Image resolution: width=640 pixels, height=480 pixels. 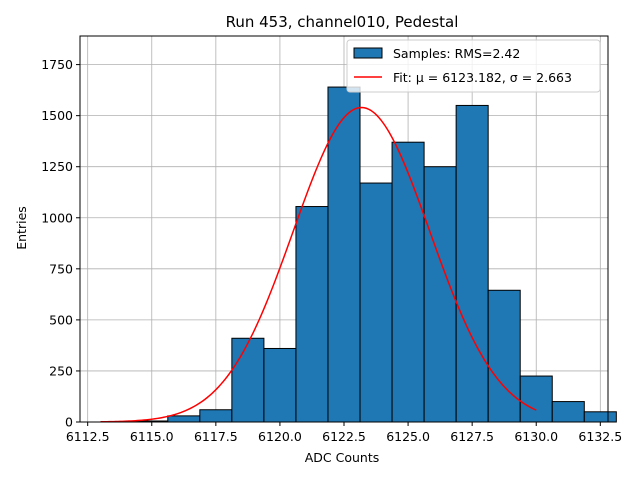 What do you see at coordinates (57, 166) in the screenshot?
I see `y-tick-label: 1250` at bounding box center [57, 166].